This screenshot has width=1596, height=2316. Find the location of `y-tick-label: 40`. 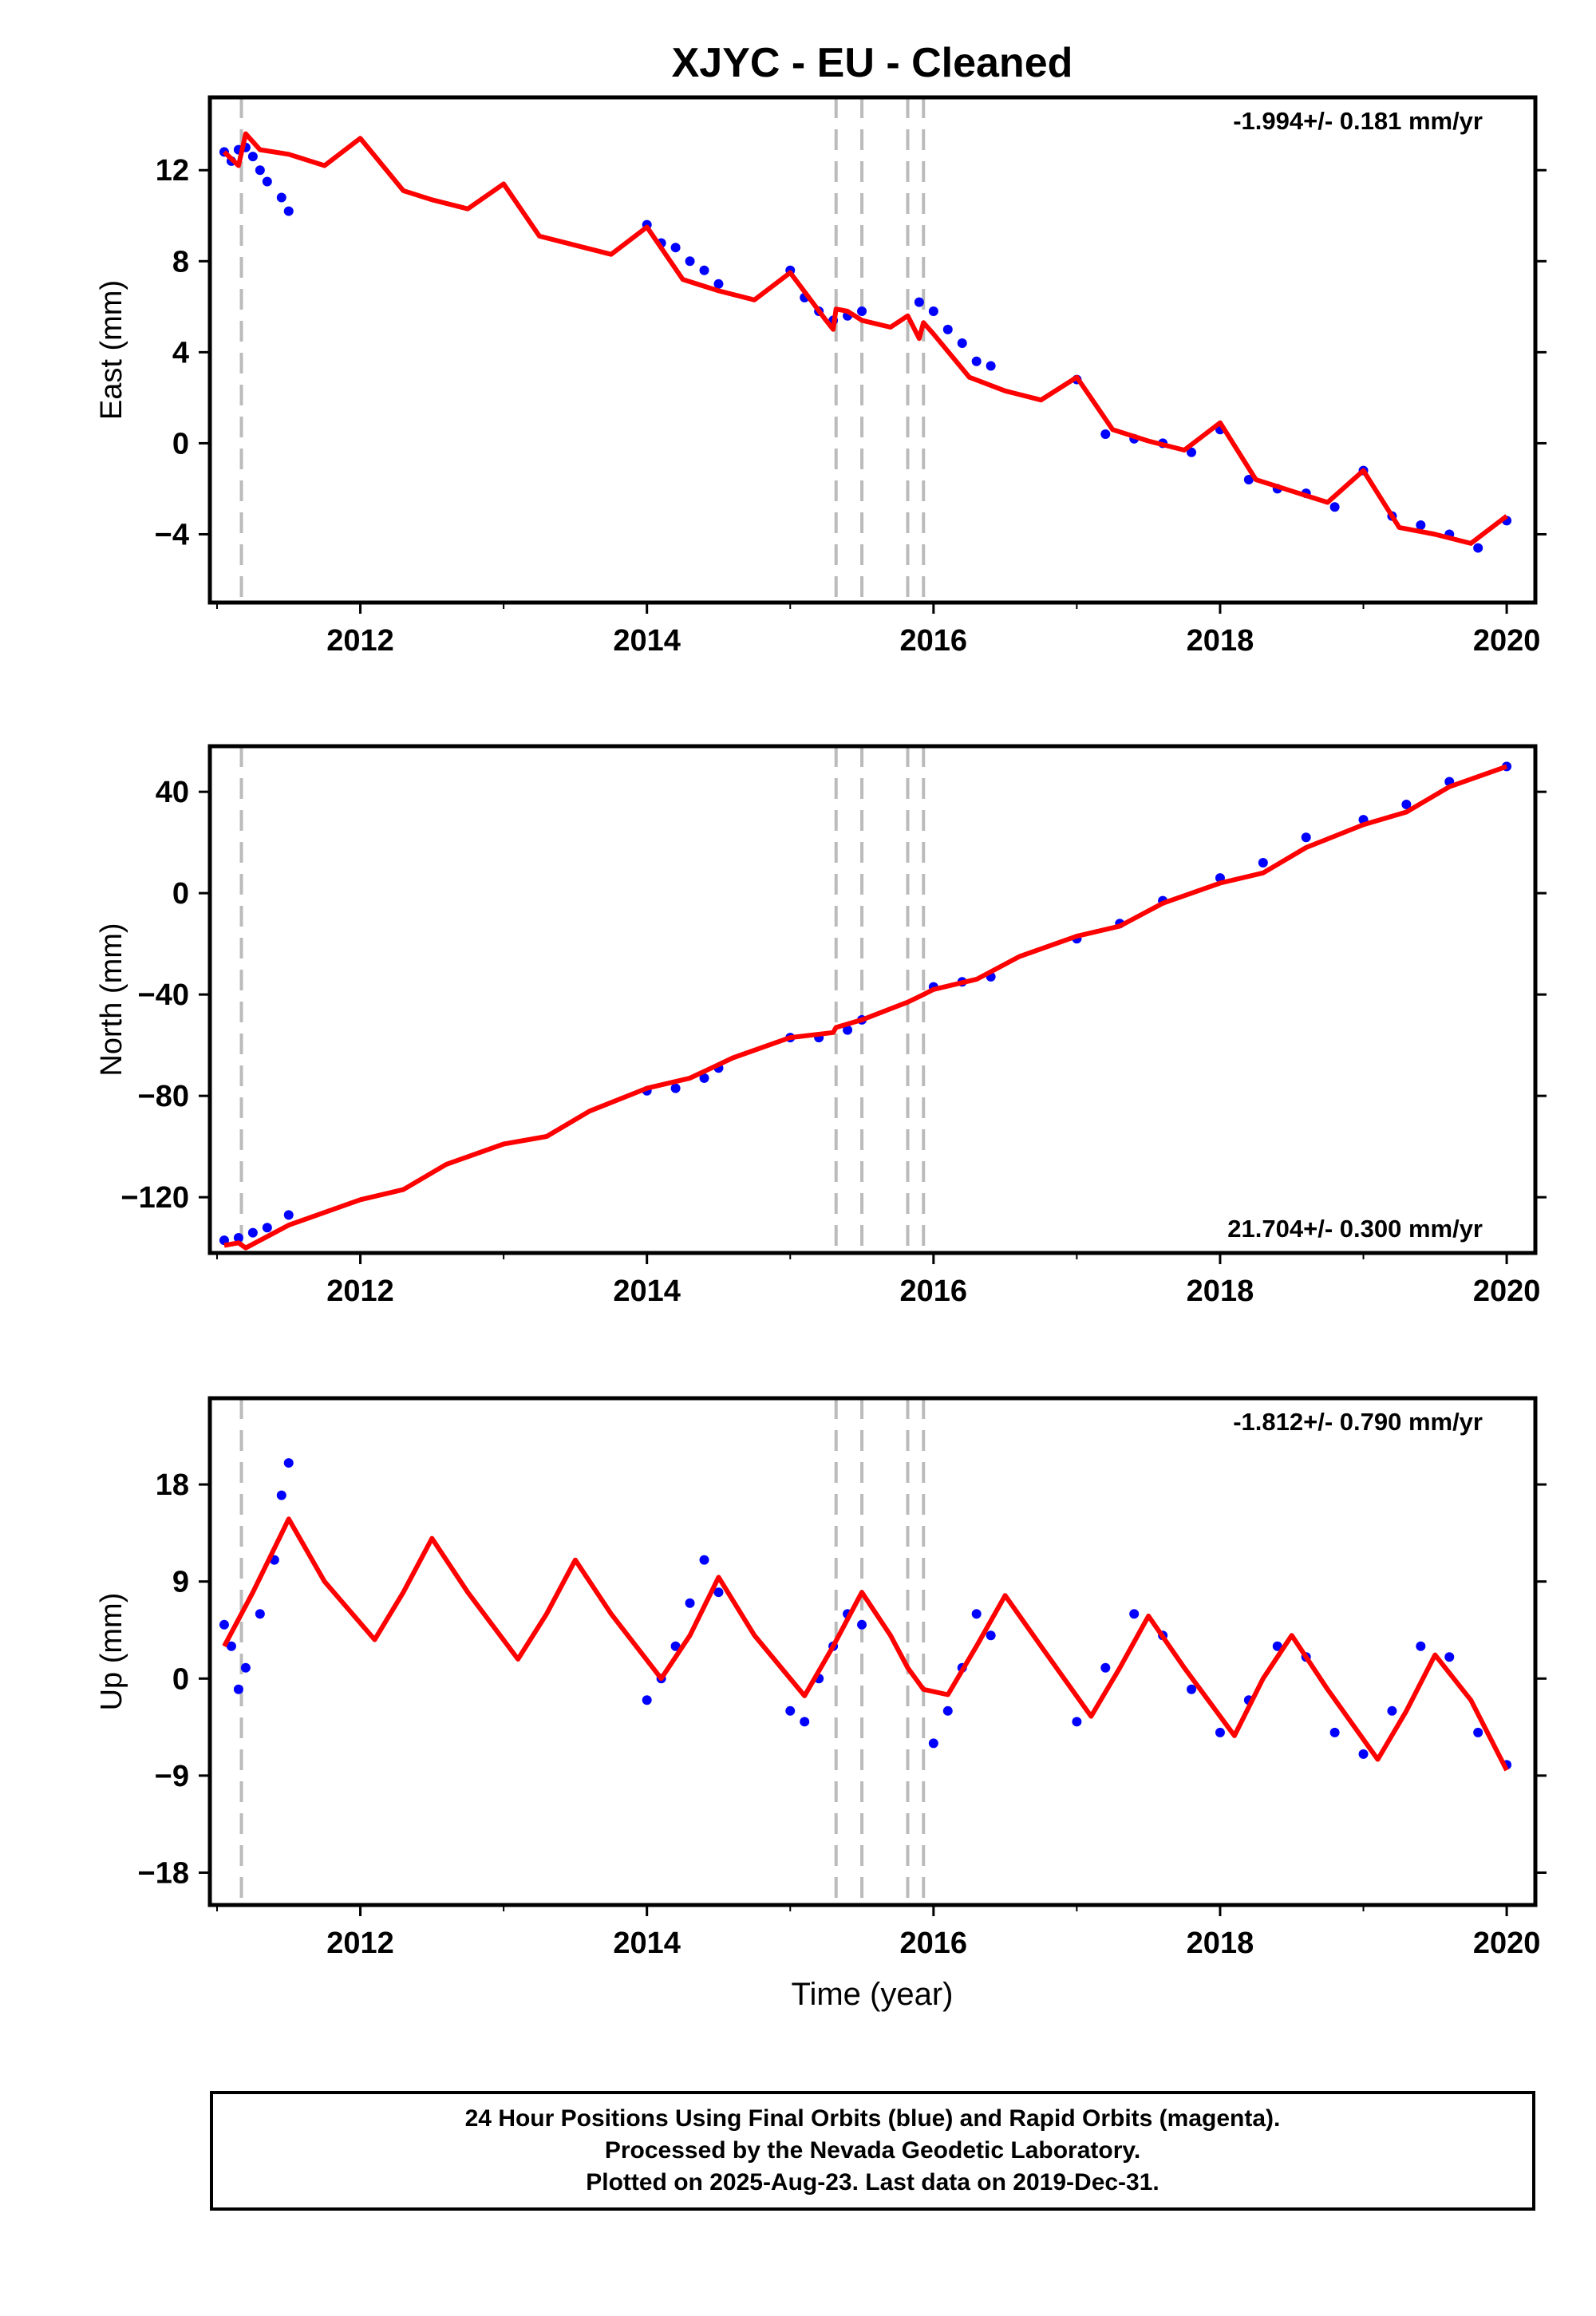

y-tick-label: 40 is located at coordinates (172, 792).